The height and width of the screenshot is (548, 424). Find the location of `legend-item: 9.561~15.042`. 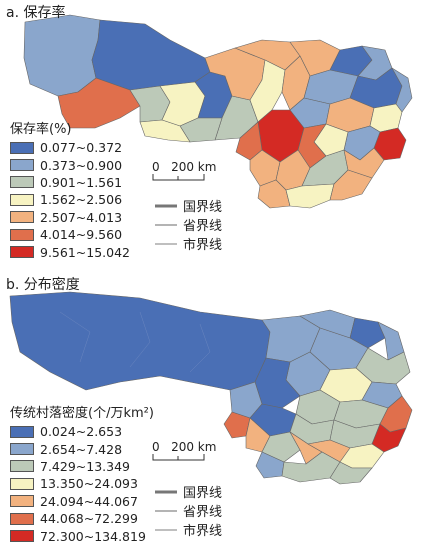

legend-item: 9.561~15.042 is located at coordinates (70, 251).